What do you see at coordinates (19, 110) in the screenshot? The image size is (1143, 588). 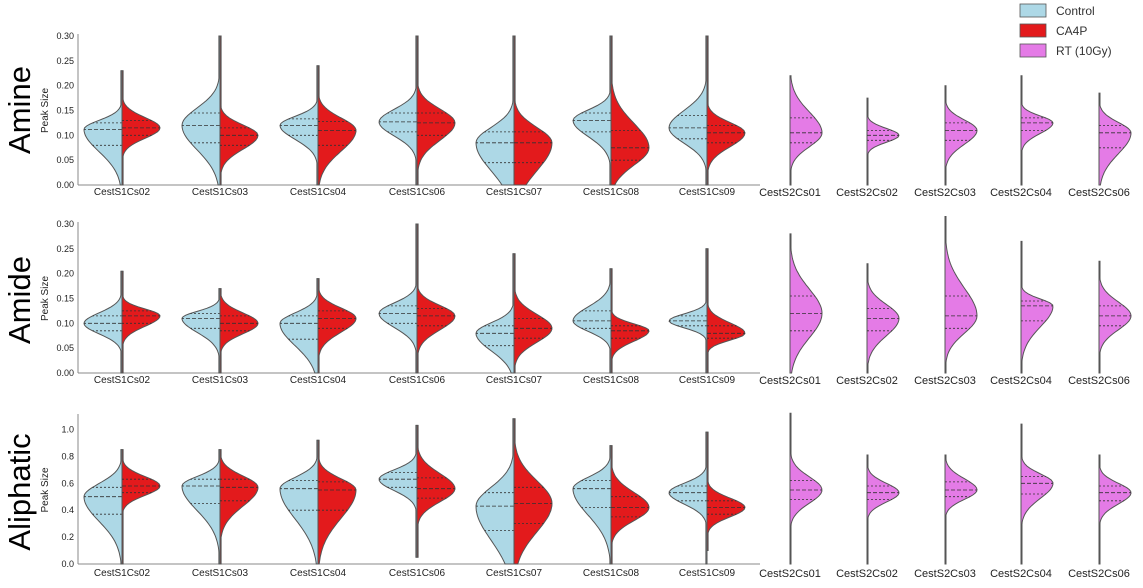 I see `row-title: Amine` at bounding box center [19, 110].